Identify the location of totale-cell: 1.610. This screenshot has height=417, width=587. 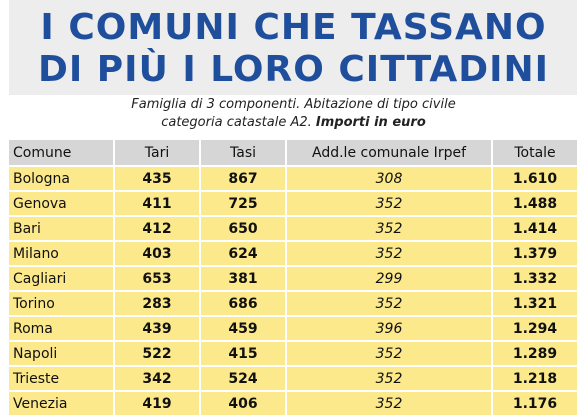
(534, 177).